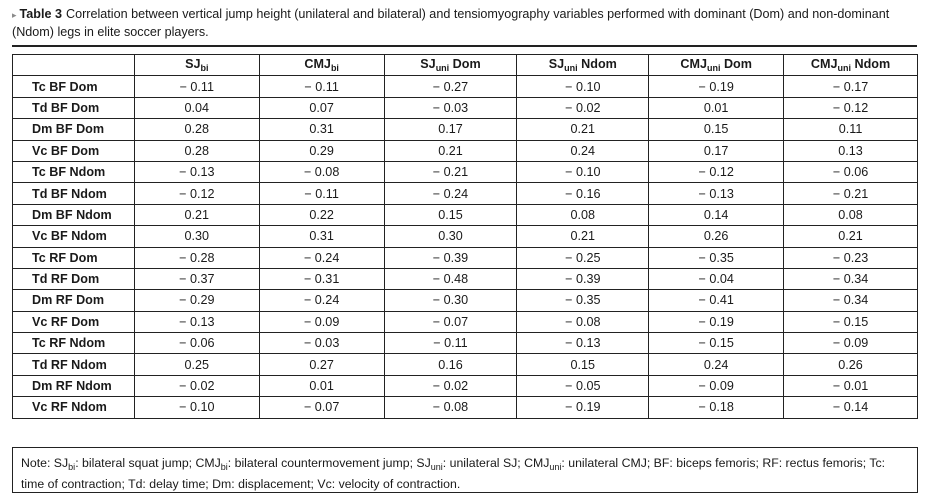  What do you see at coordinates (321, 300) in the screenshot?
I see `table-cell: − 0.24` at bounding box center [321, 300].